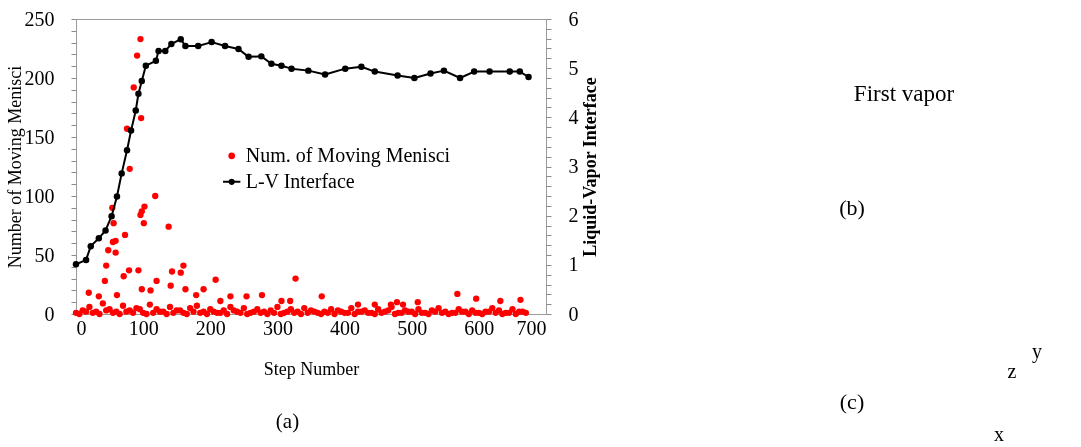 This screenshot has width=1081, height=447. Describe the element at coordinates (345, 327) in the screenshot. I see `x-tick-label: 400` at that location.